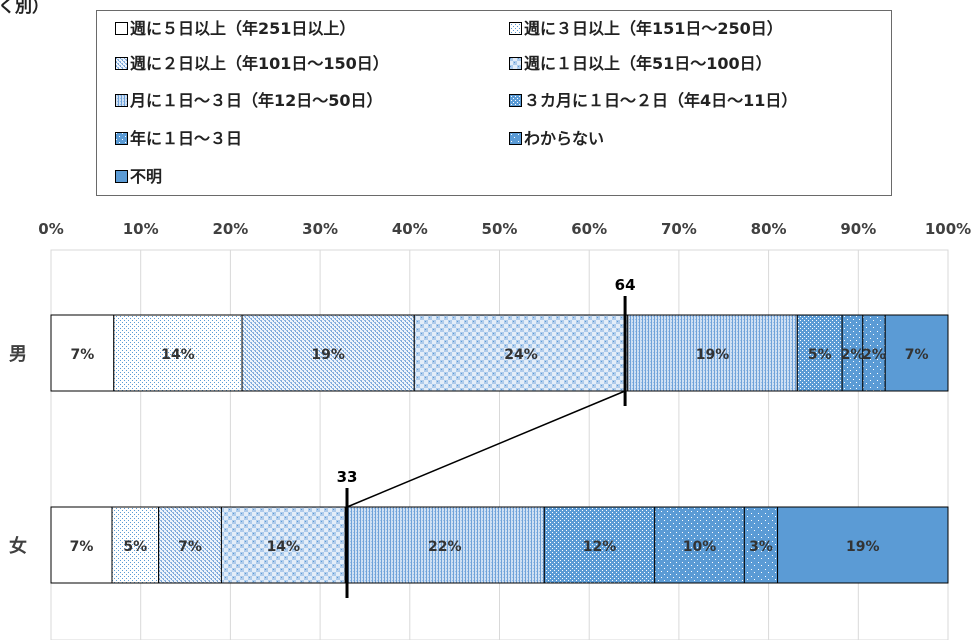  I want to click on legend-label: 年に１日～３日, so click(186, 138).